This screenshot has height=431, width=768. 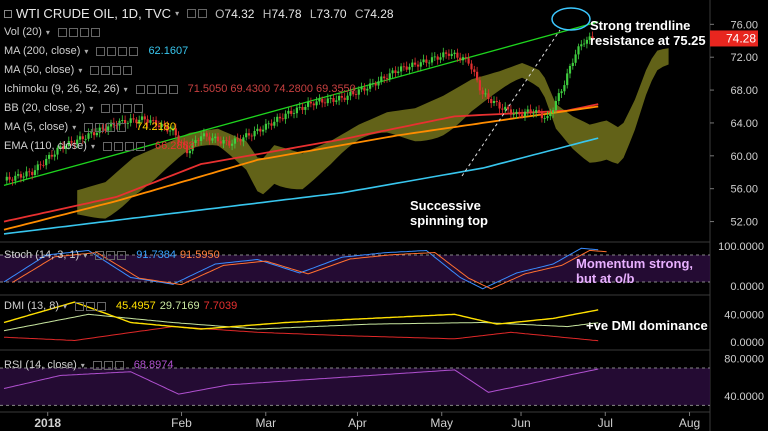 I want to click on dmi-label: DMI (13, 8), so click(x=32, y=306).